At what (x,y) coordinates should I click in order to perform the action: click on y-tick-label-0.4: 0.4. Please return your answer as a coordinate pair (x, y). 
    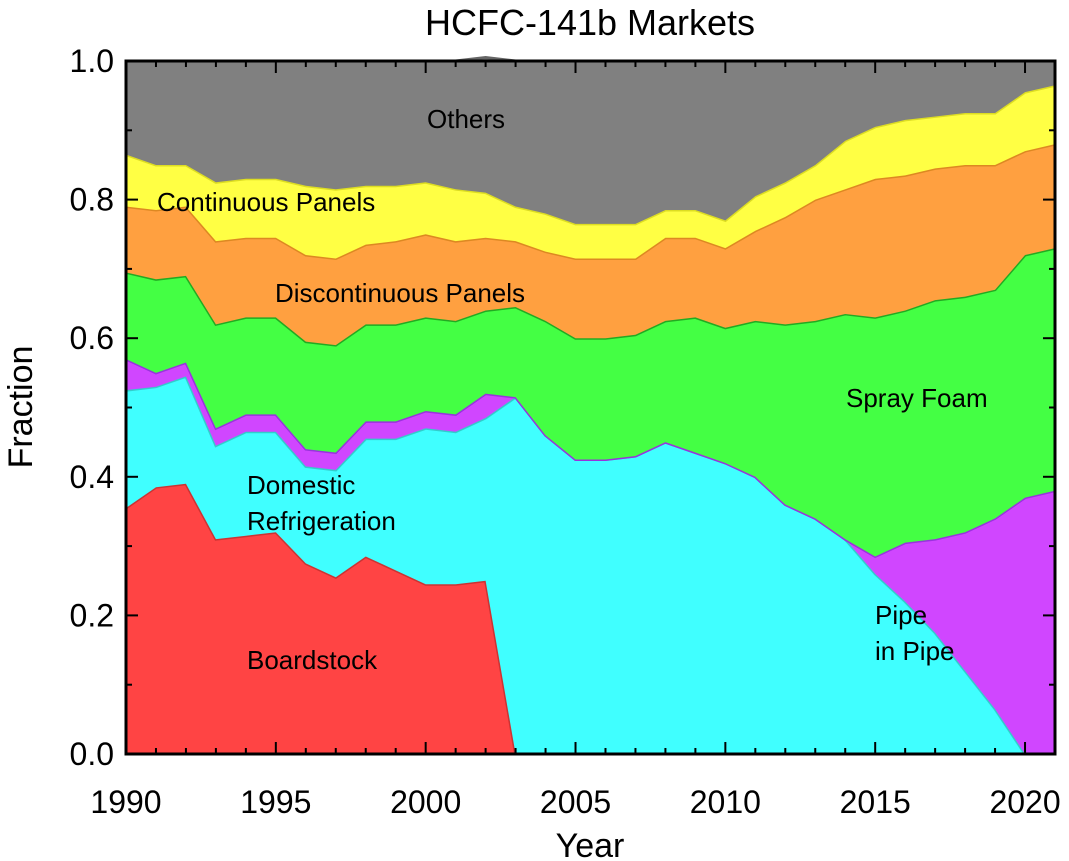
    Looking at the image, I should click on (92, 477).